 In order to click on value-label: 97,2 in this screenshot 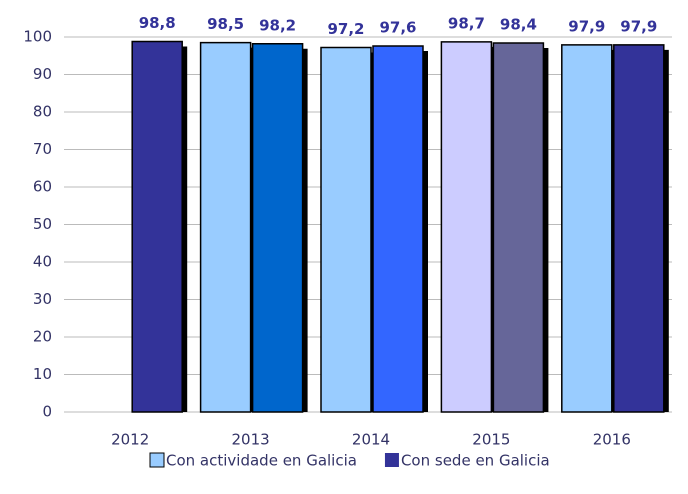, I will do `click(345, 29)`.